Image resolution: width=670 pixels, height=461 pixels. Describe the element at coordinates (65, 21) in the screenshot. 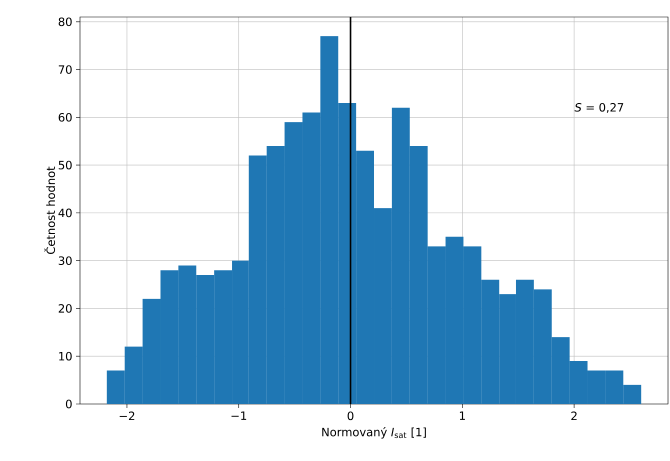

I see `y-tick-label: 80` at that location.